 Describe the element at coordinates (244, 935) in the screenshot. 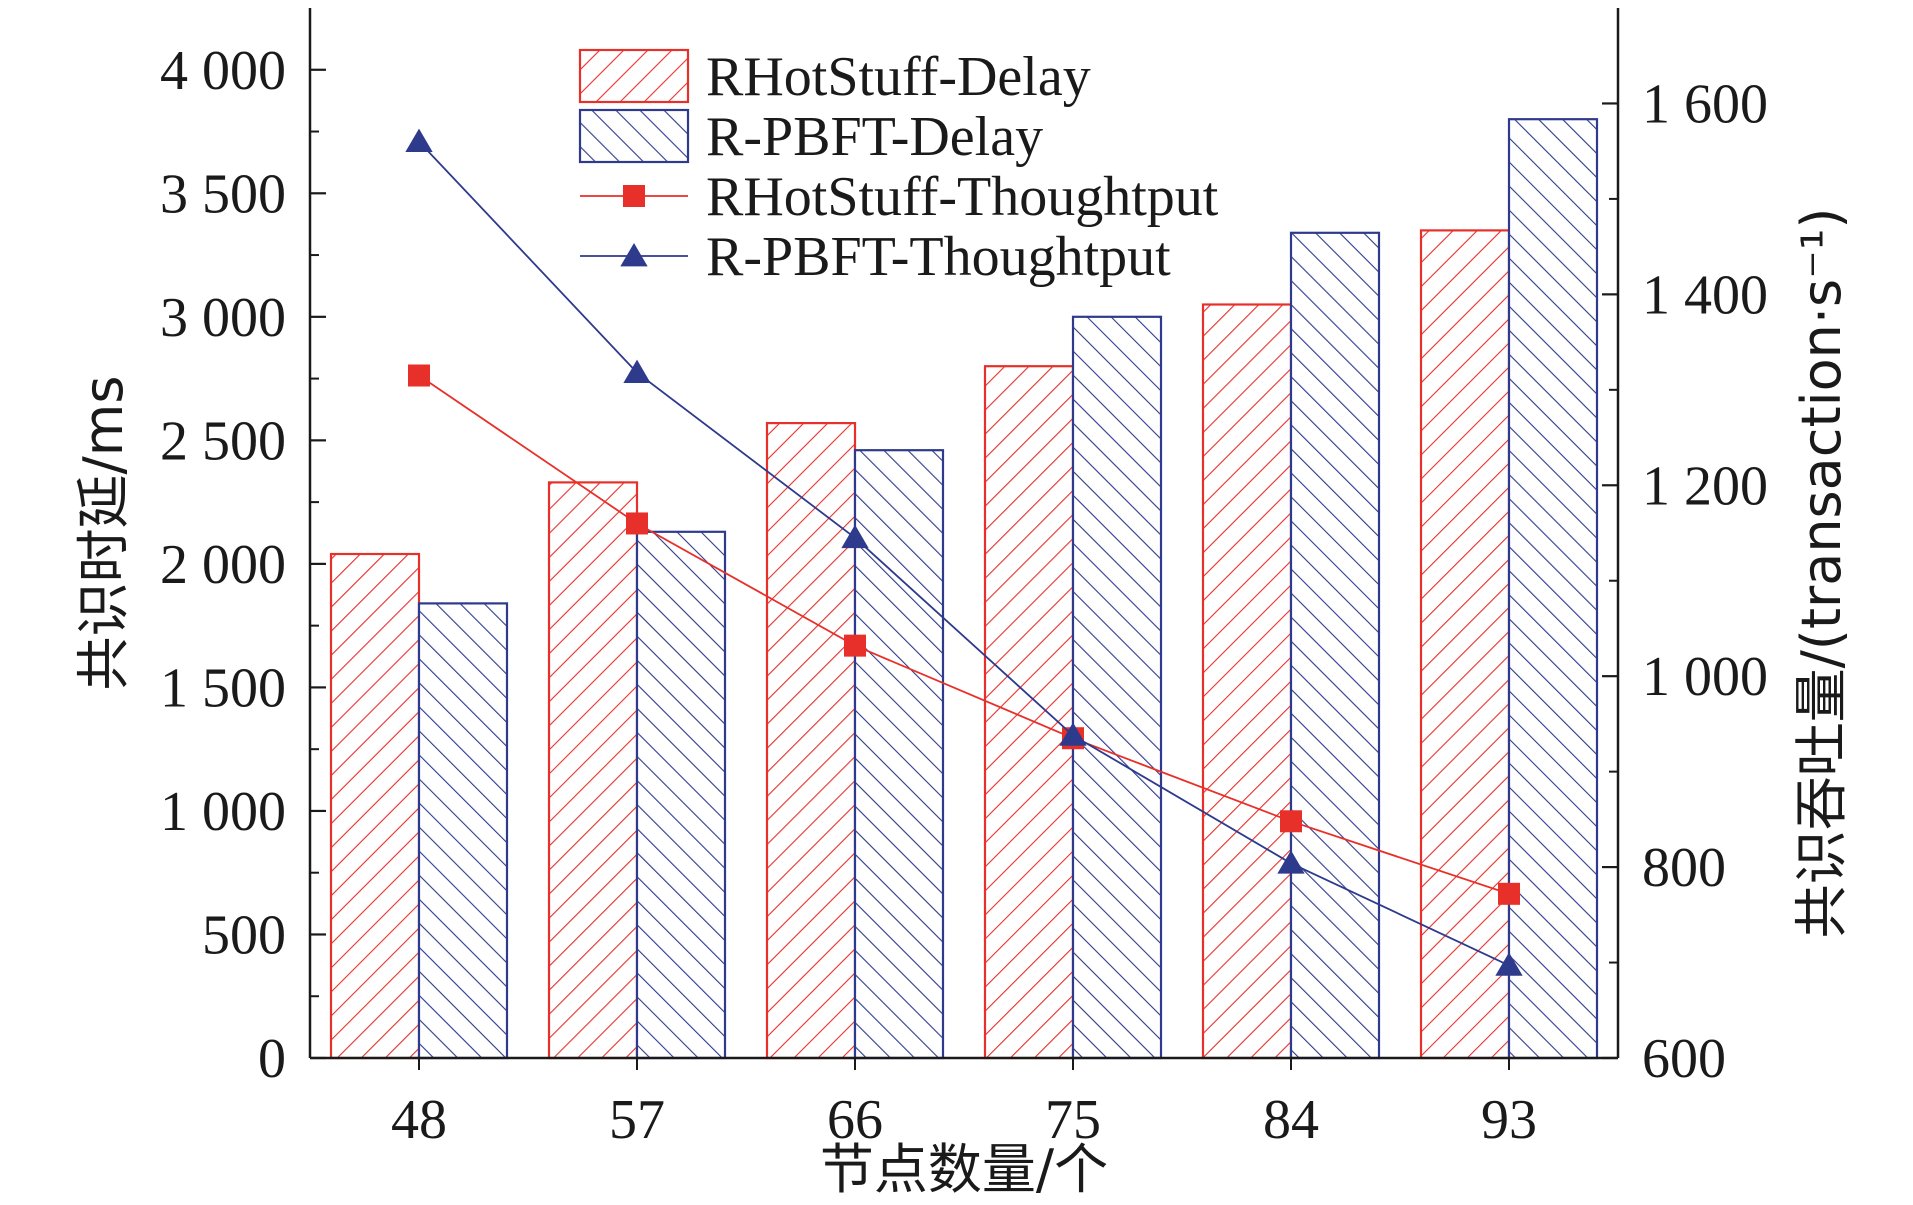

I see `y-tick-label-left: 500` at that location.